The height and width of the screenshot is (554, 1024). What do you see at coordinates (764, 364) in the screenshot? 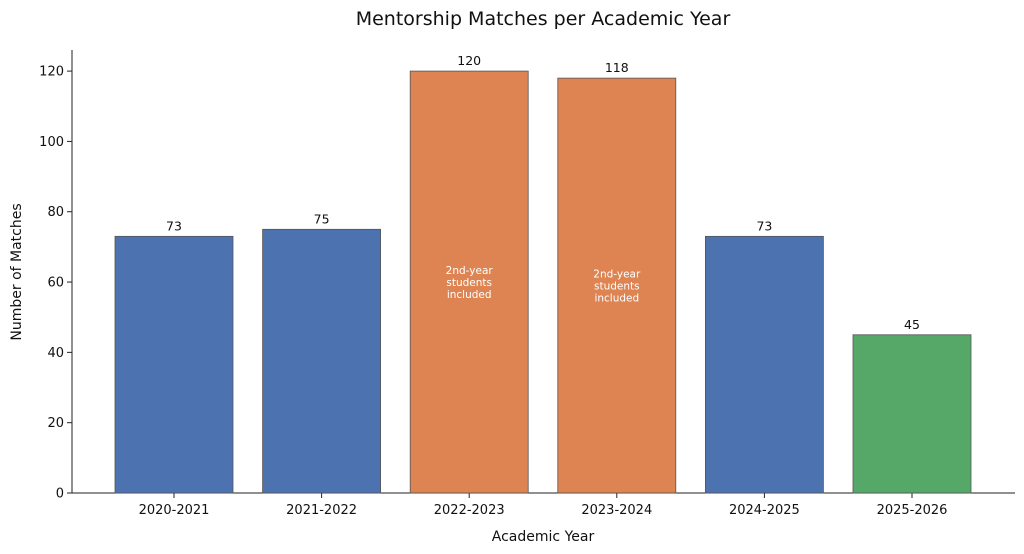
I see `bar-2024-2025` at bounding box center [764, 364].